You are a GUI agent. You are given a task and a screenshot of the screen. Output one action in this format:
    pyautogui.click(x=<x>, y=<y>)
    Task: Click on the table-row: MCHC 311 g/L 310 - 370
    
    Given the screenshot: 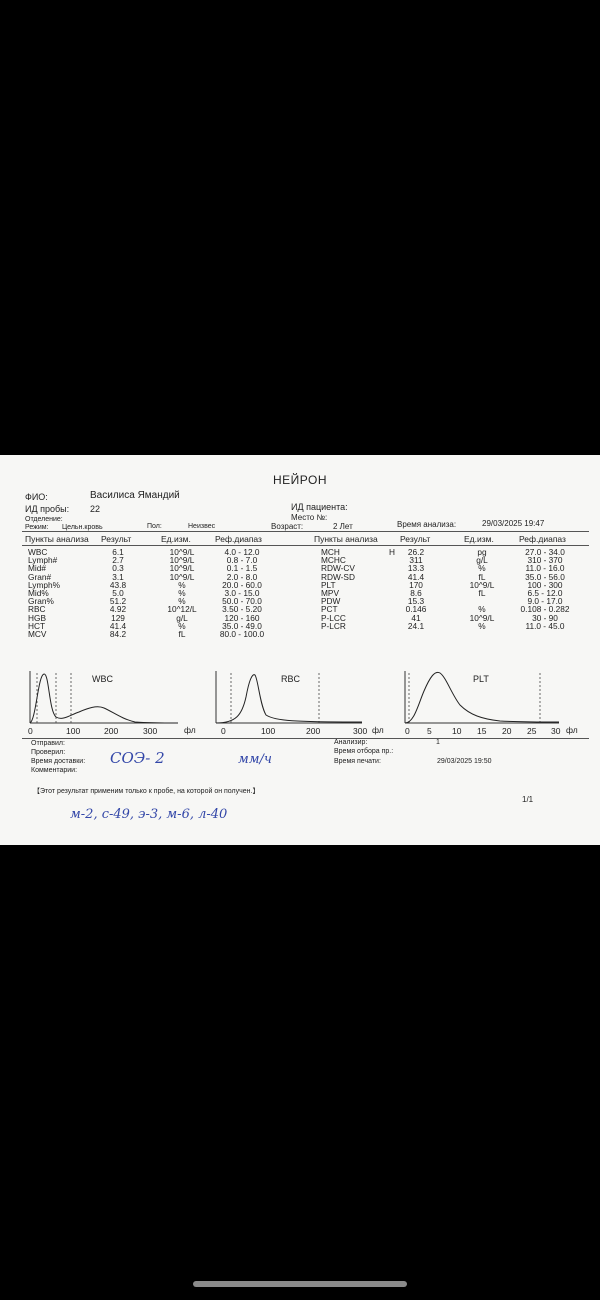 What is the action you would take?
    pyautogui.click(x=300, y=560)
    